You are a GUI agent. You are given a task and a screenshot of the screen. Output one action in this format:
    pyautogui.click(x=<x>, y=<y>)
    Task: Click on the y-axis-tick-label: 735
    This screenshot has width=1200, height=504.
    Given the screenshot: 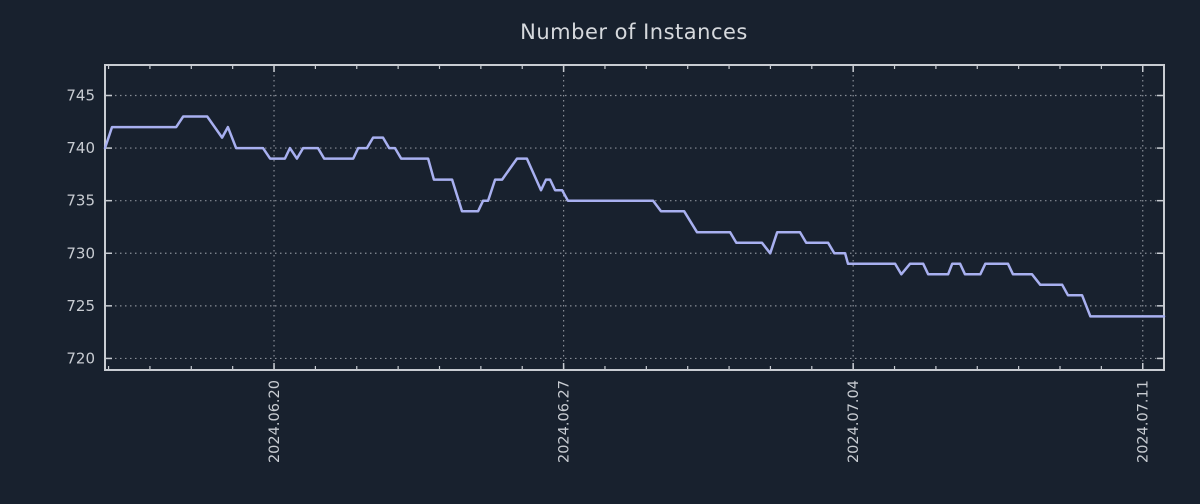 What is the action you would take?
    pyautogui.click(x=80, y=201)
    